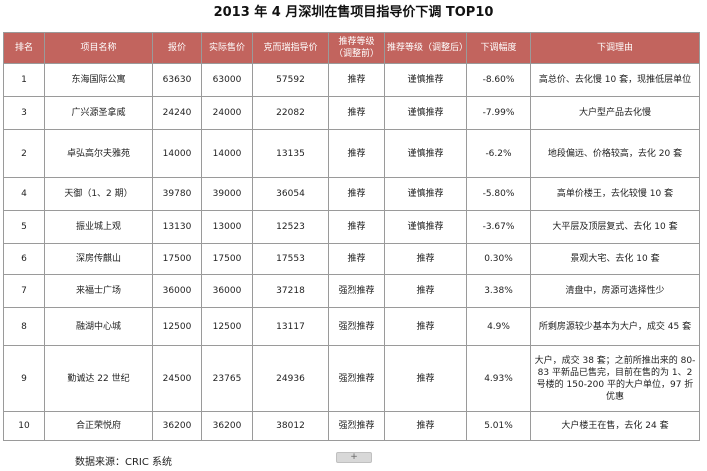 This screenshot has width=707, height=471. What do you see at coordinates (227, 326) in the screenshot?
I see `cell-actual-price: 12500` at bounding box center [227, 326].